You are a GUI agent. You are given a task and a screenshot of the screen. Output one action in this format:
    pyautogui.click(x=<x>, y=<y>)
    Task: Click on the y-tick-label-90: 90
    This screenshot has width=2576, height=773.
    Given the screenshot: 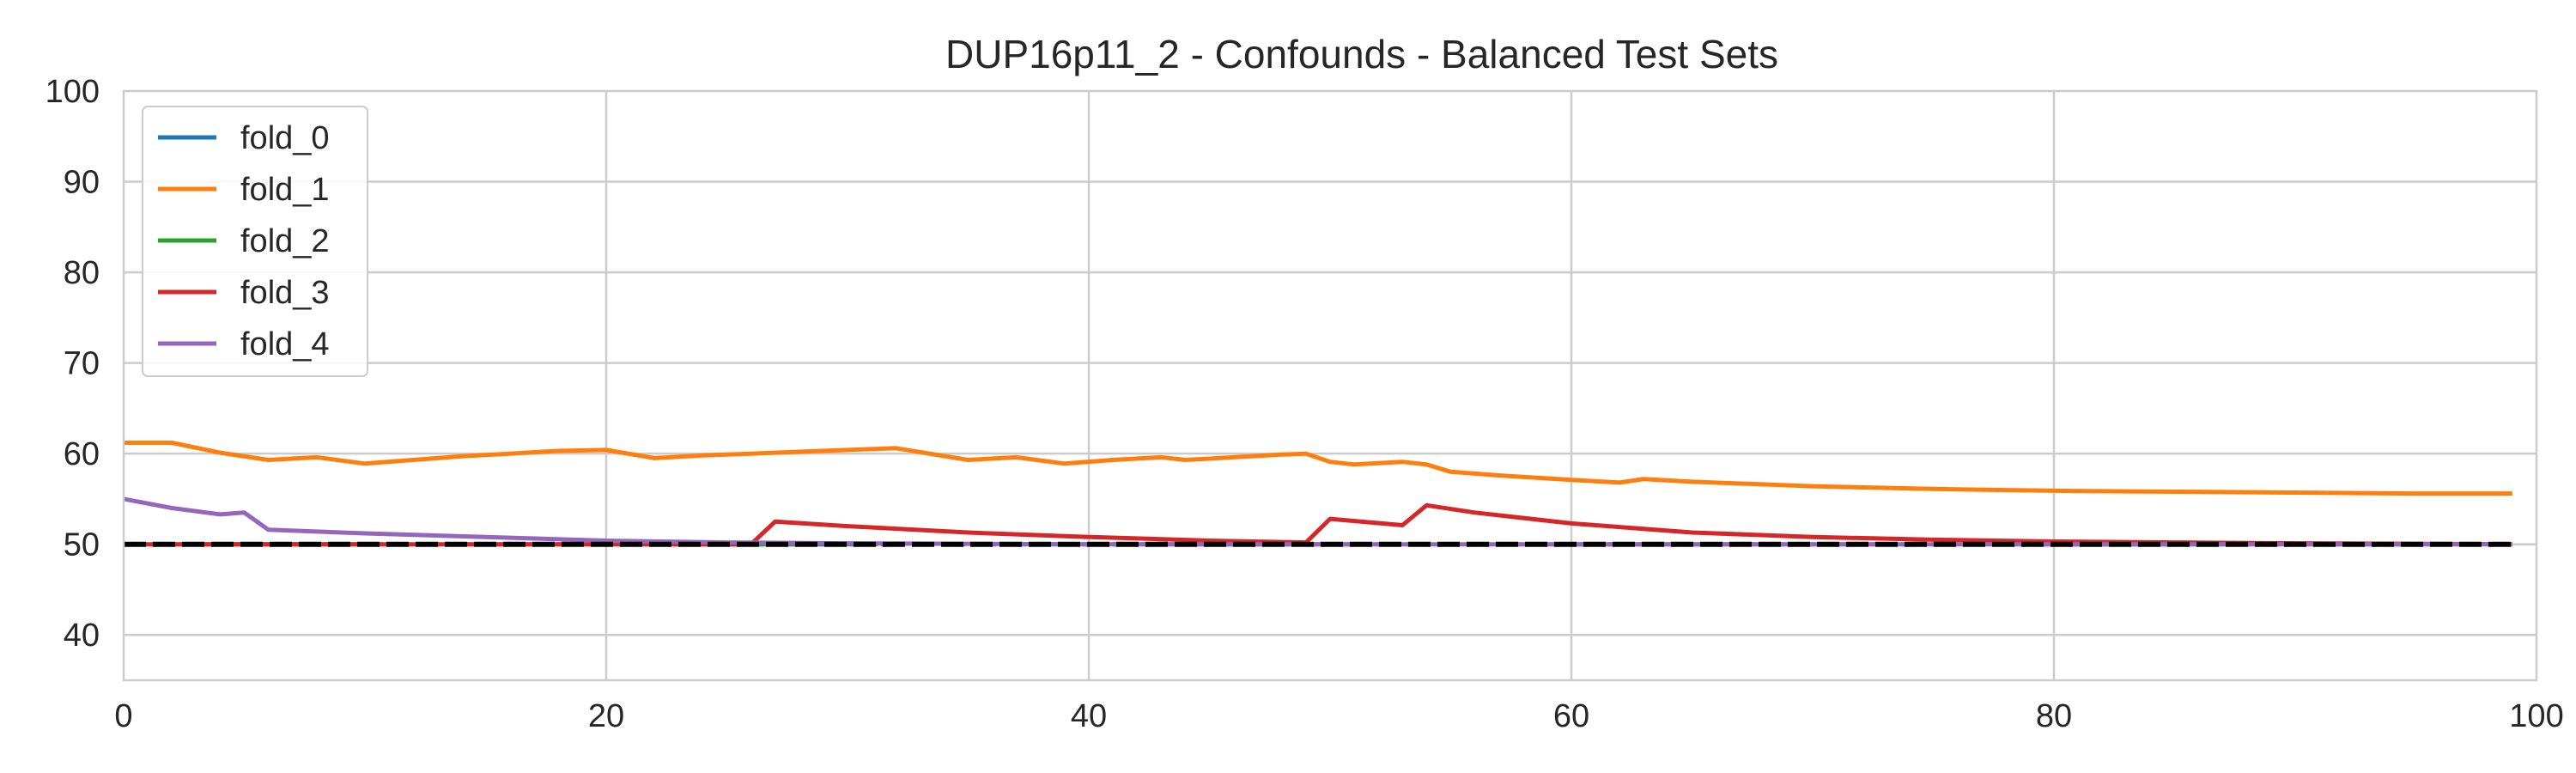 What is the action you would take?
    pyautogui.click(x=82, y=183)
    